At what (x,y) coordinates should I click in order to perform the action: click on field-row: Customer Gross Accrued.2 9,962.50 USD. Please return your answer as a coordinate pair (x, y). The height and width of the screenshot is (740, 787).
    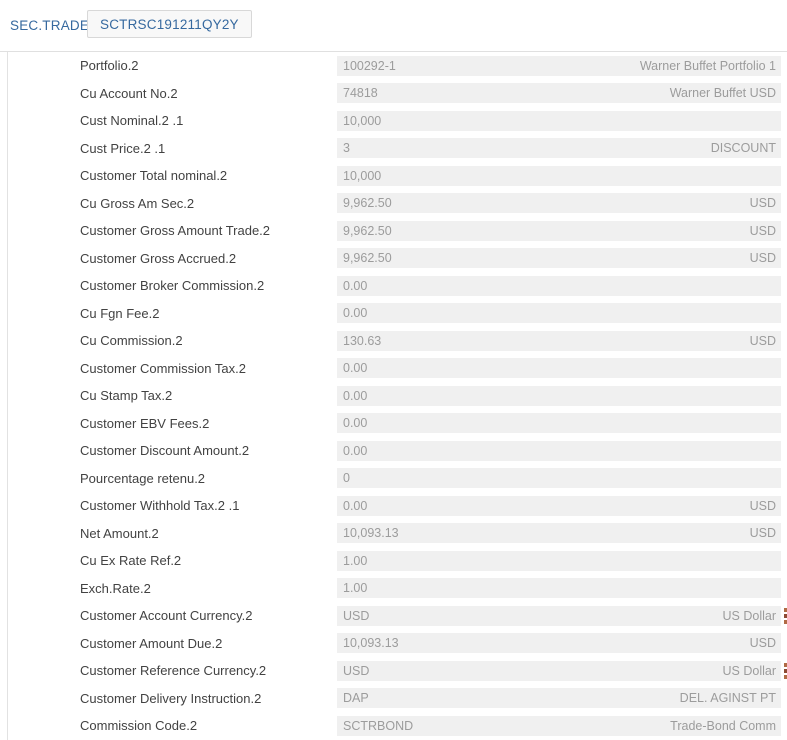
    Looking at the image, I should click on (397, 259).